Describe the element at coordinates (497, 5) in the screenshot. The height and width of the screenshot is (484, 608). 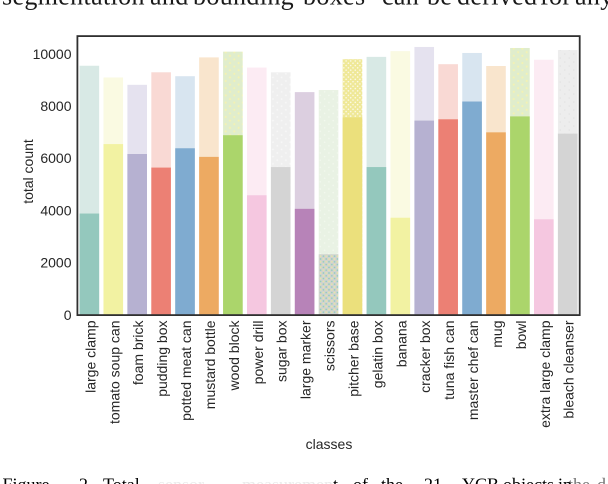
I see `svg-text: derived` at that location.